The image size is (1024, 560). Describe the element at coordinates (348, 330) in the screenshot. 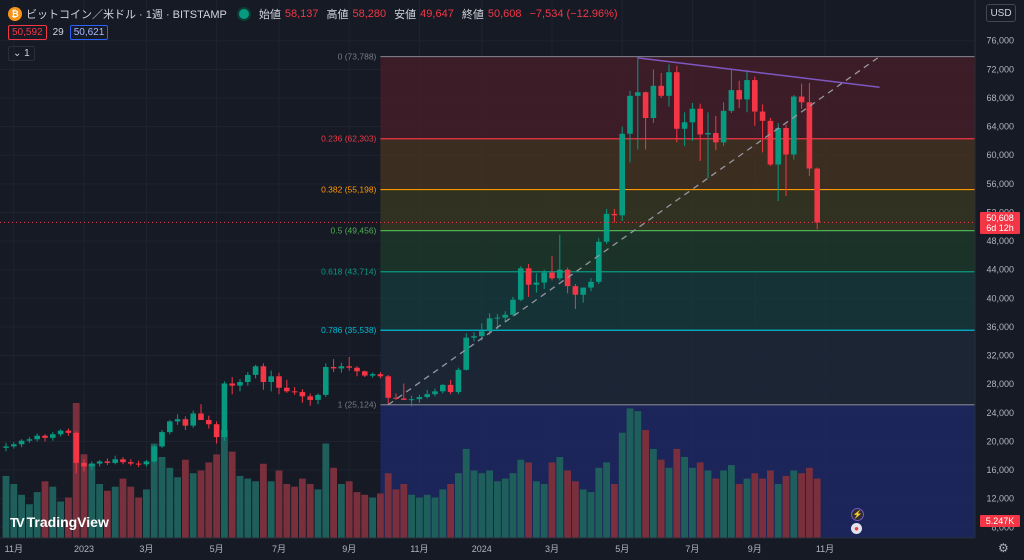

I see `fib-level-label: 0.786 (35,538)` at that location.